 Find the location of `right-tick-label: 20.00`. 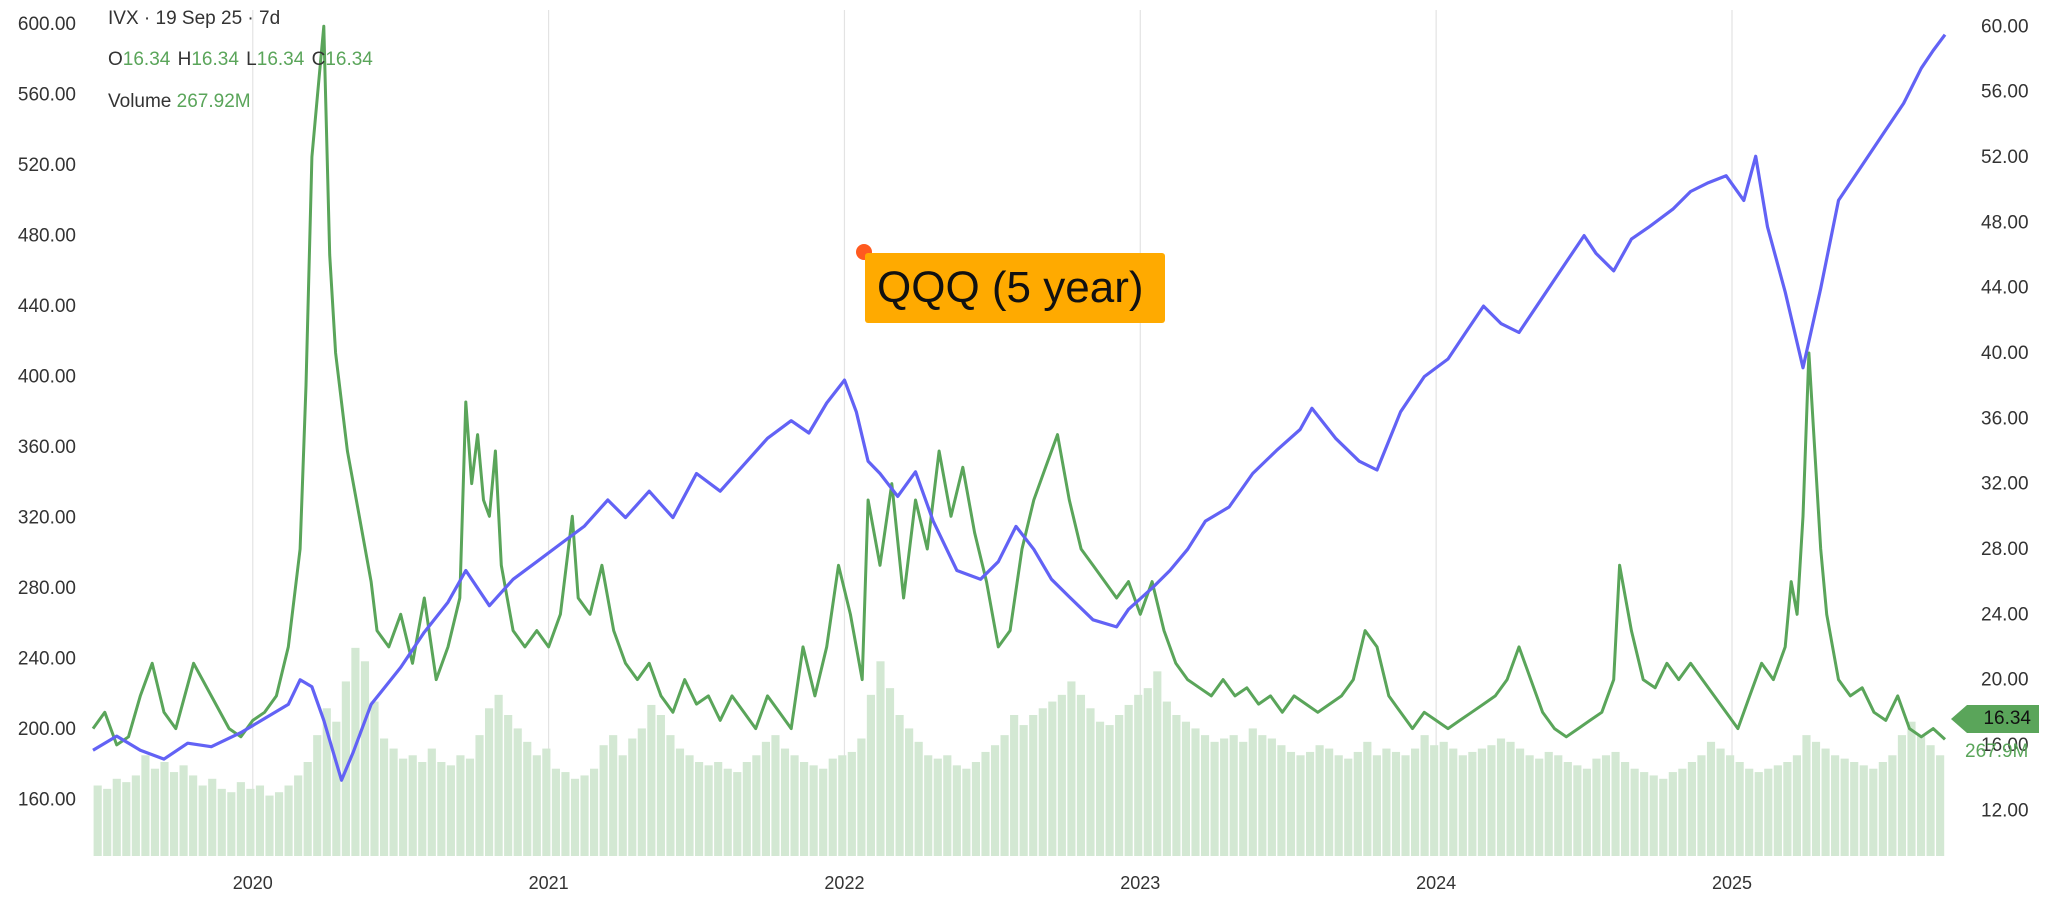

right-tick-label: 20.00 is located at coordinates (2005, 680).